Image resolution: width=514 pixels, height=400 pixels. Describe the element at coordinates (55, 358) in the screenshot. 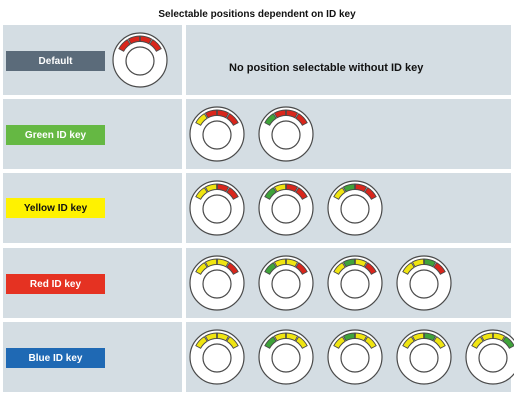

I see `label-blue-id-key: Blue ID key` at that location.